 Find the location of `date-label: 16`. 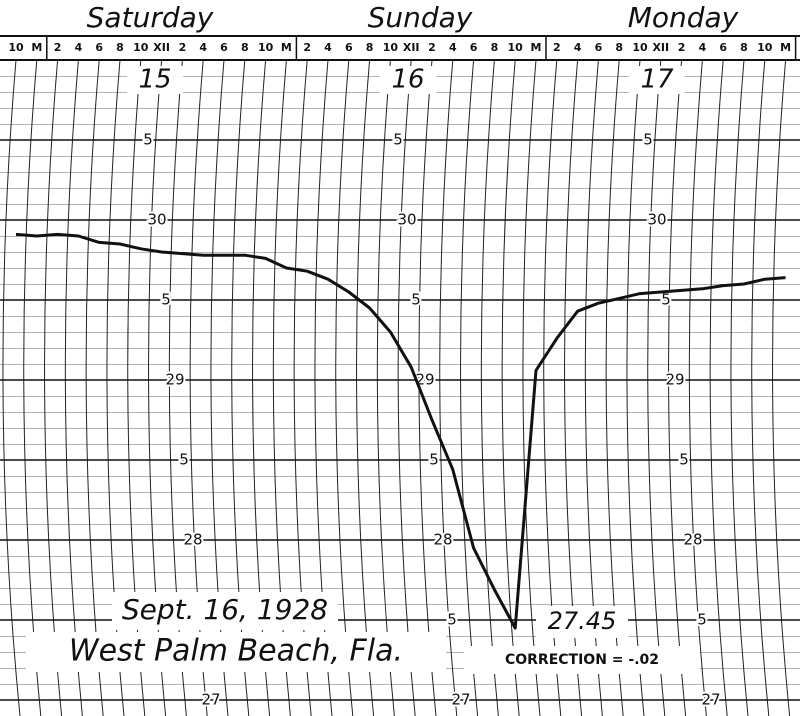

date-label: 16 is located at coordinates (407, 80).